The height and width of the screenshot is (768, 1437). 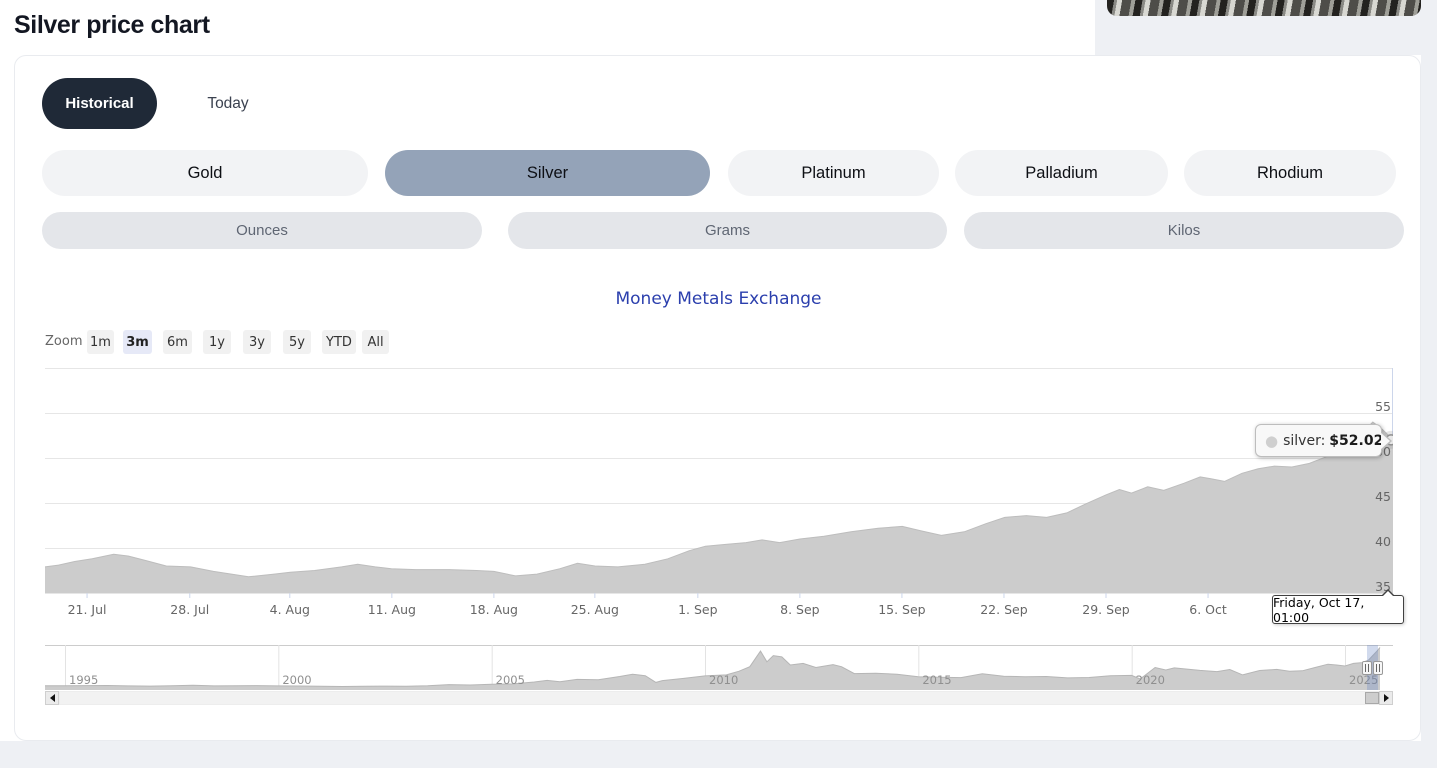 What do you see at coordinates (1383, 496) in the screenshot?
I see `y-axis-label: 45` at bounding box center [1383, 496].